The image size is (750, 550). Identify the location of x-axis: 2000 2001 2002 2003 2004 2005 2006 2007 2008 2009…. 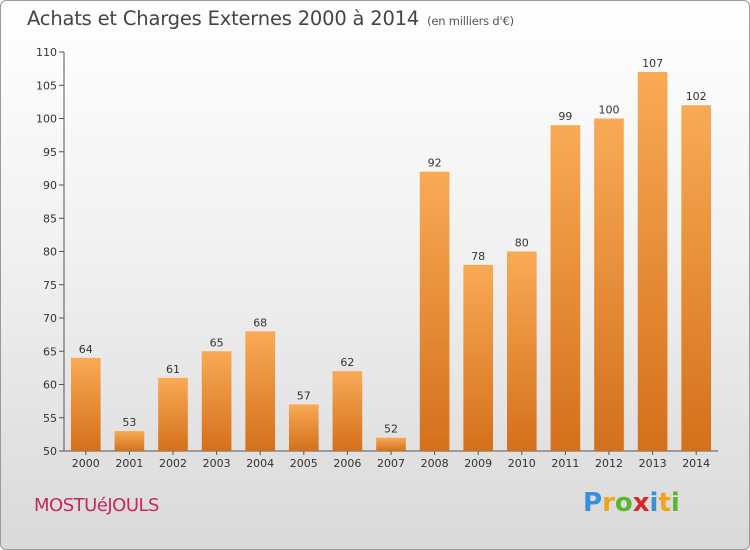
(391, 460).